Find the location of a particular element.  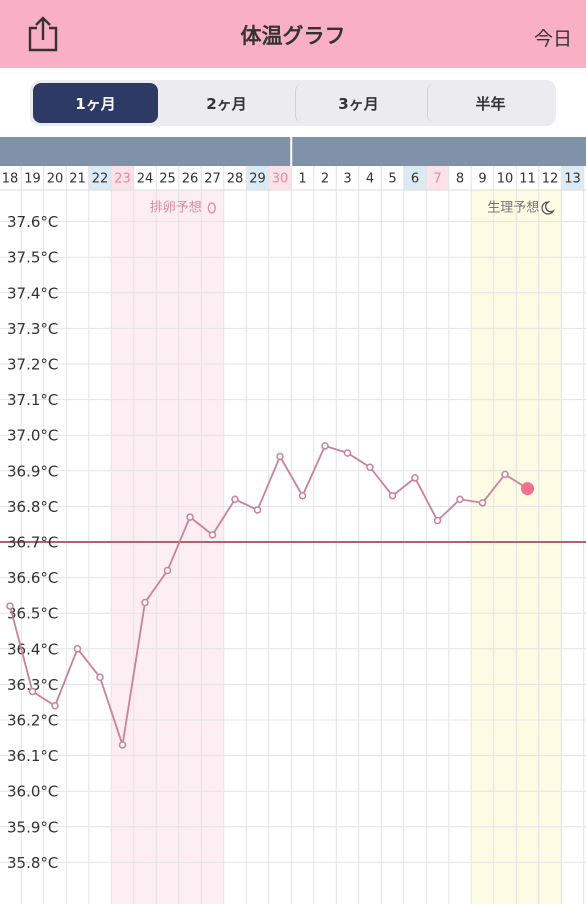

x-tick-label: 4 is located at coordinates (370, 179).